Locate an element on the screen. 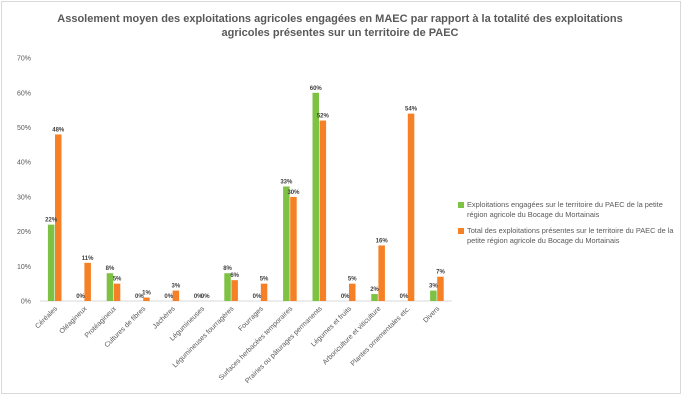  y-tick-label: 10% is located at coordinates (24, 267).